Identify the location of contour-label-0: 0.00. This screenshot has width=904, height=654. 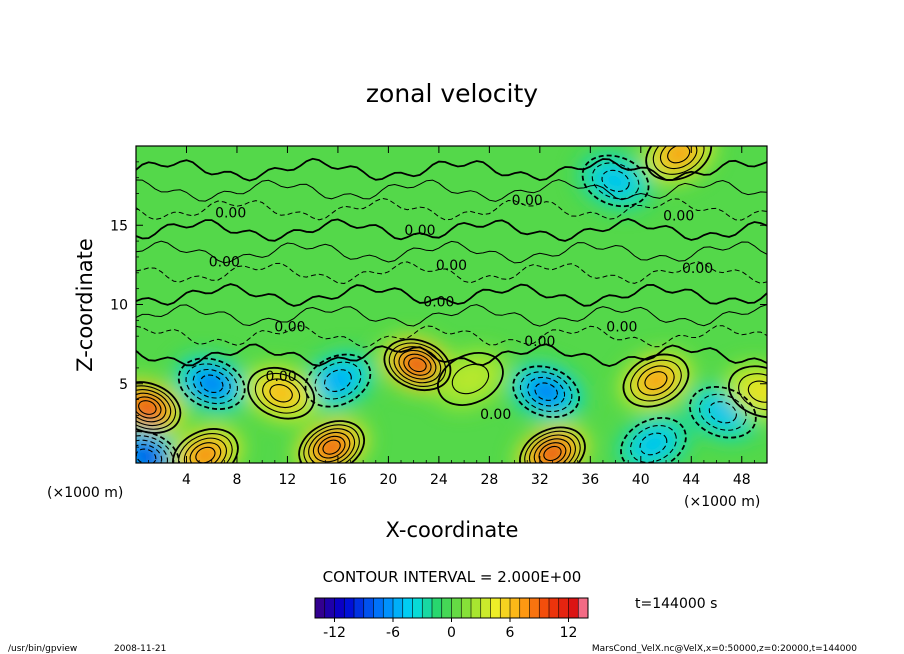
(230, 214).